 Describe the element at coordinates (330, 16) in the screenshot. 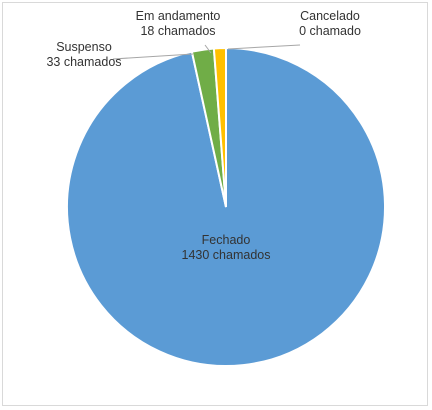

I see `slice-label-cancelado: Cancelado` at that location.